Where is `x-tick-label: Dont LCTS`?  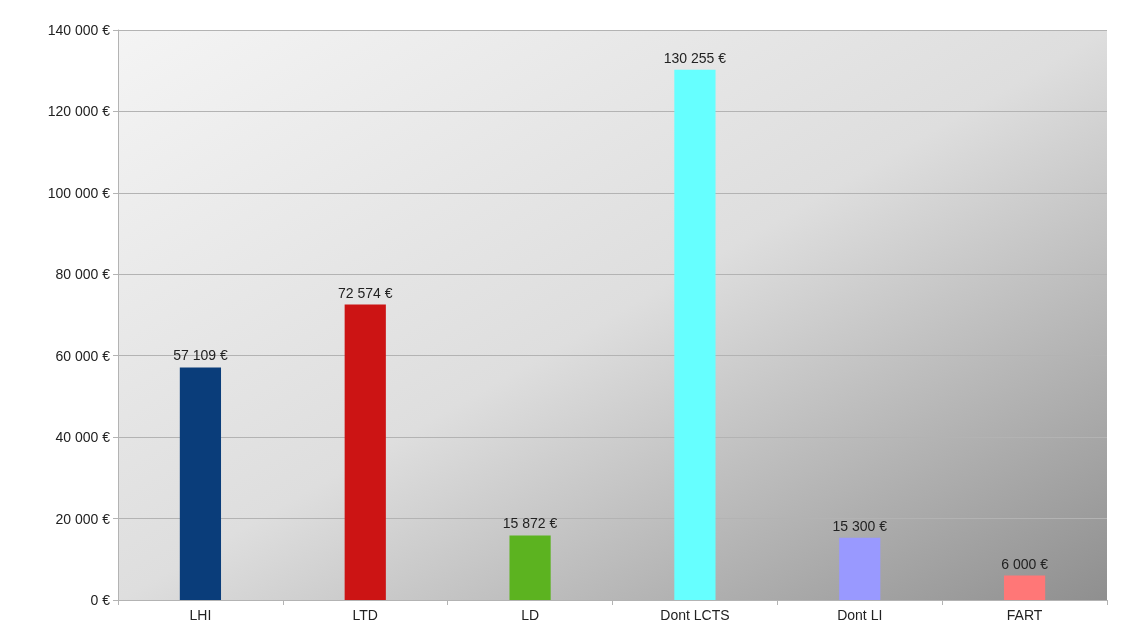 x-tick-label: Dont LCTS is located at coordinates (695, 615).